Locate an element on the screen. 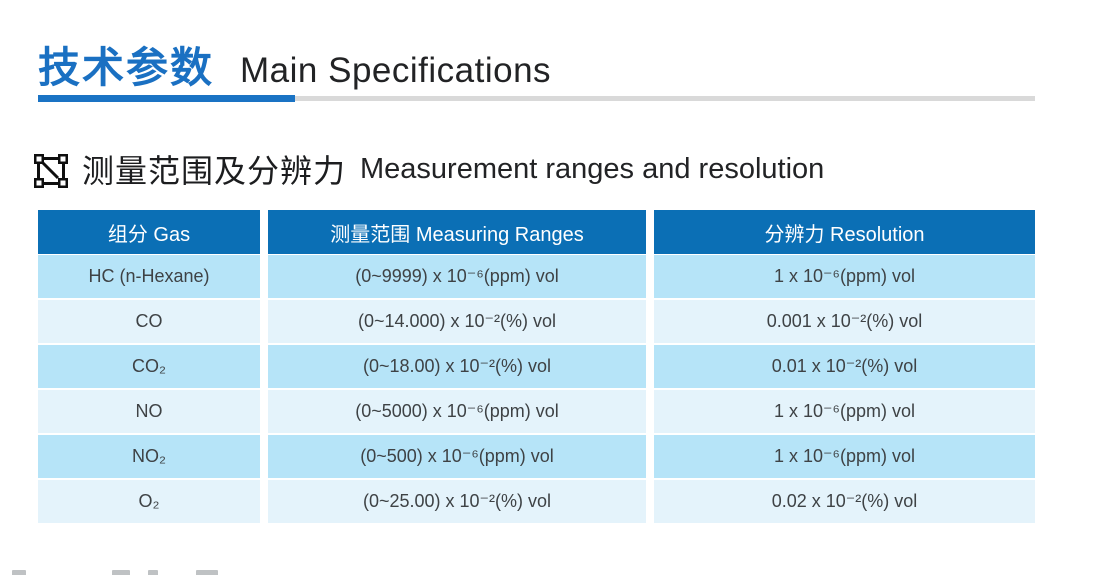 This screenshot has width=1120, height=575. section-title-en: Measurement ranges and resolution is located at coordinates (592, 168).